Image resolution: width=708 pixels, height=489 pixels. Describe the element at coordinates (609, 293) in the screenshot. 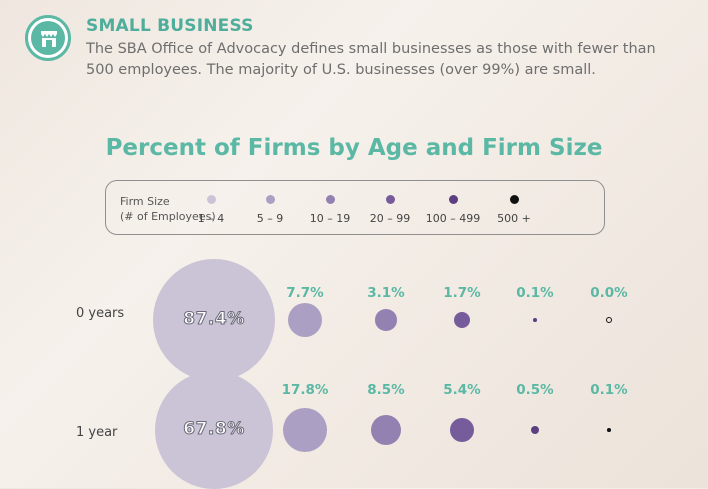

I see `data-label: 0.0%` at that location.